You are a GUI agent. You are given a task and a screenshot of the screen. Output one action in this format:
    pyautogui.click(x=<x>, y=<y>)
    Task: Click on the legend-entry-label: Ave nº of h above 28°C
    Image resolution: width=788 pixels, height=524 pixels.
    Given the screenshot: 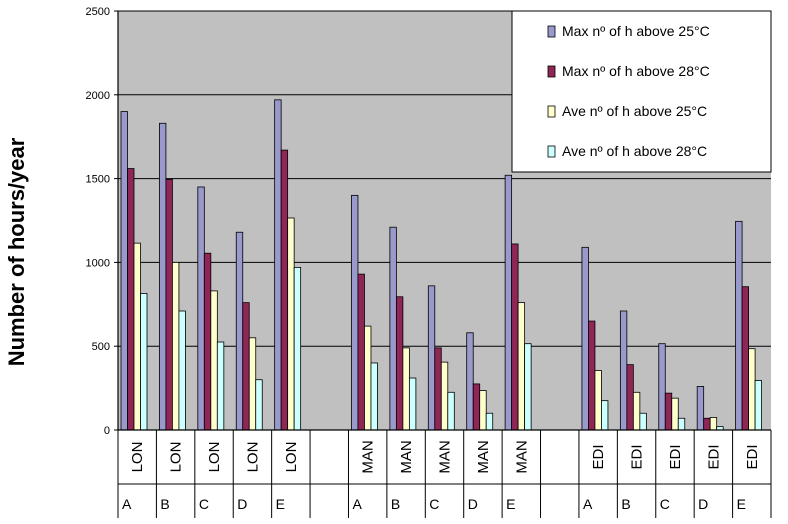 What is the action you would take?
    pyautogui.click(x=634, y=151)
    